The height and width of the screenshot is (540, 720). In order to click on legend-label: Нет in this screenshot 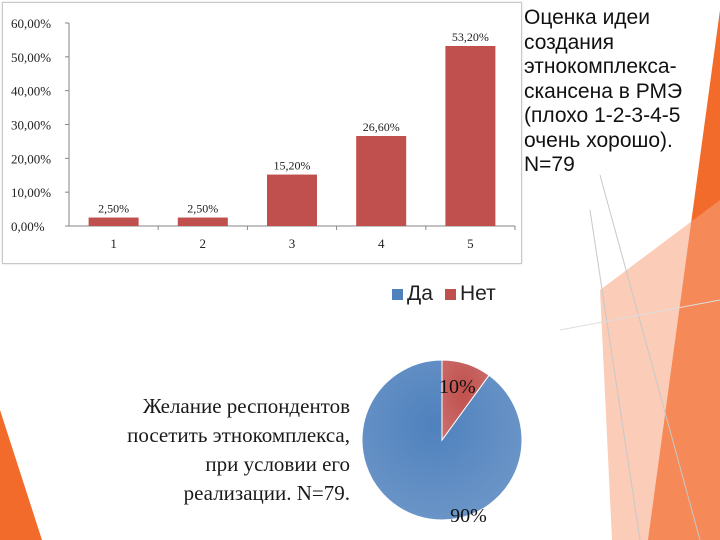, I will do `click(478, 293)`.